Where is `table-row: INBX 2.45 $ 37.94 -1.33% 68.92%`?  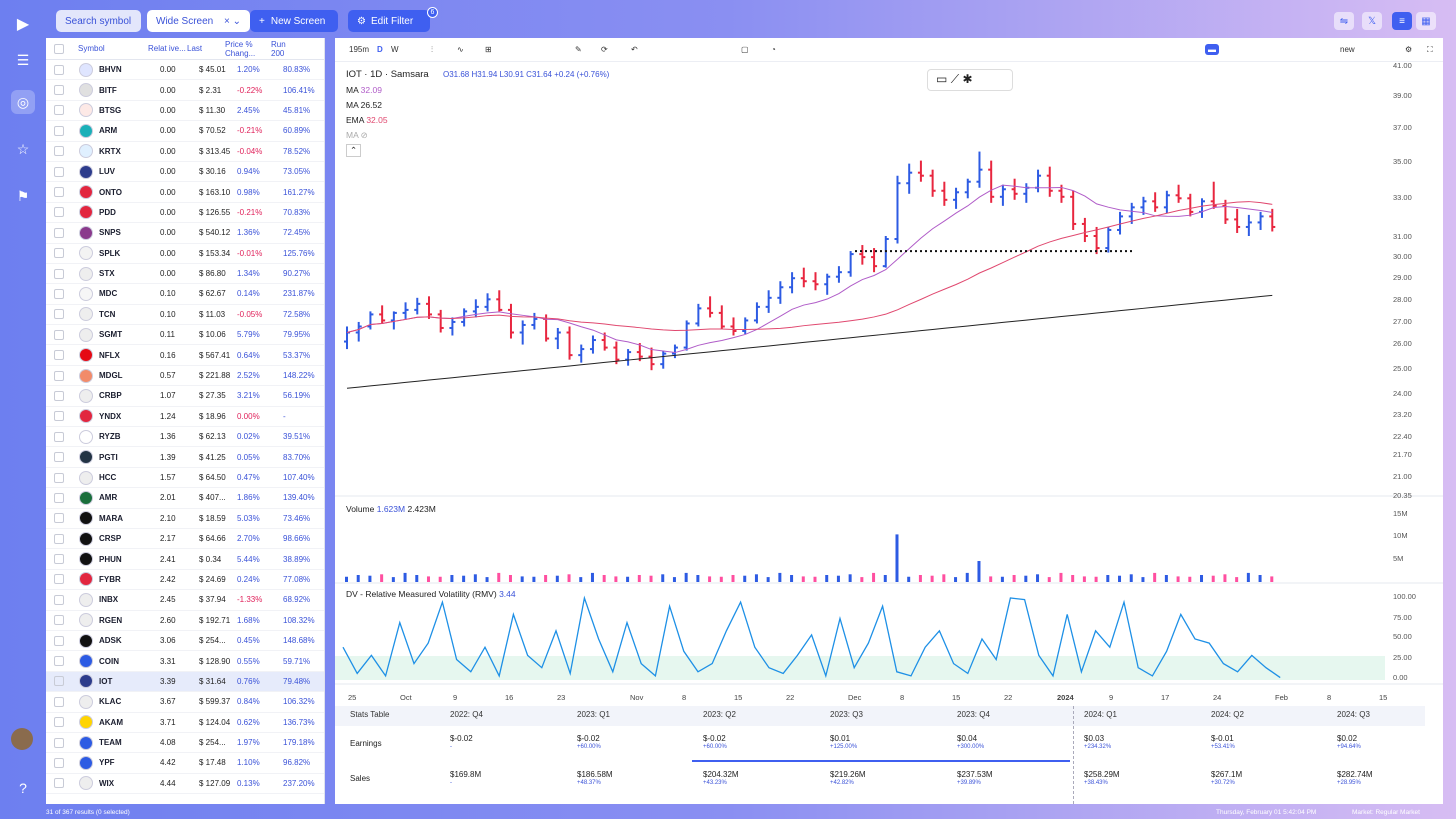
table-row: INBX 2.45 $ 37.94 -1.33% 68.92% is located at coordinates (185, 600).